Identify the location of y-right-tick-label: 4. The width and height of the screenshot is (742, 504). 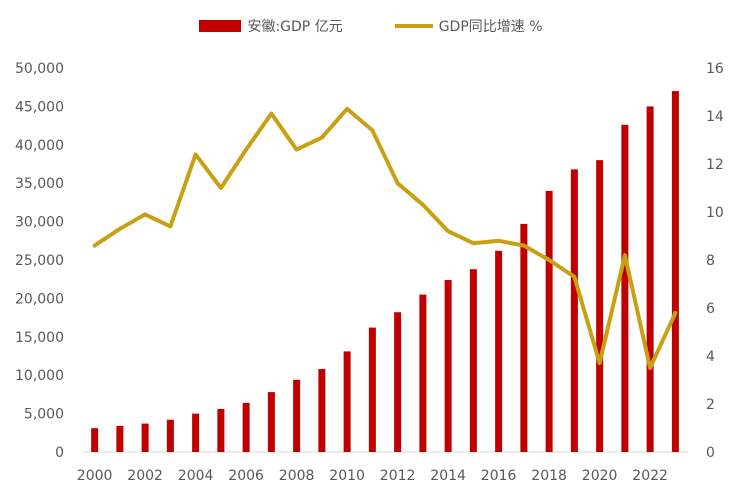
(710, 357).